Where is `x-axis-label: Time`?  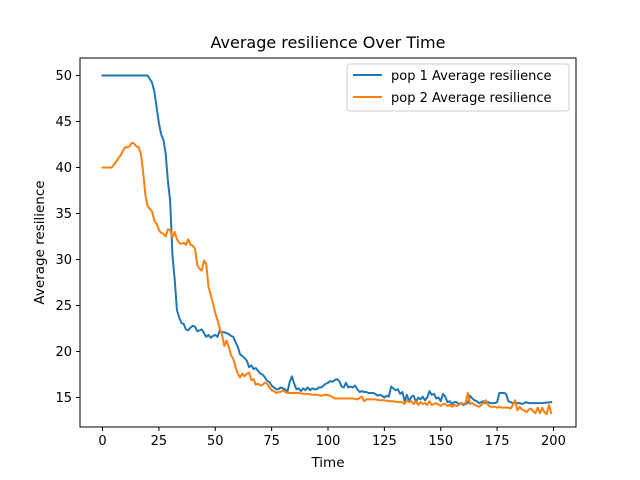 x-axis-label: Time is located at coordinates (327, 463).